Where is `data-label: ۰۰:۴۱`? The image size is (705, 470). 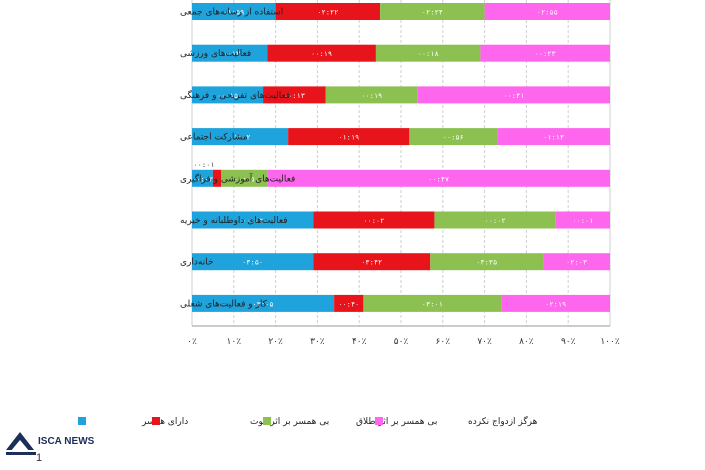
data-label: ۰۰:۴۱ is located at coordinates (513, 96).